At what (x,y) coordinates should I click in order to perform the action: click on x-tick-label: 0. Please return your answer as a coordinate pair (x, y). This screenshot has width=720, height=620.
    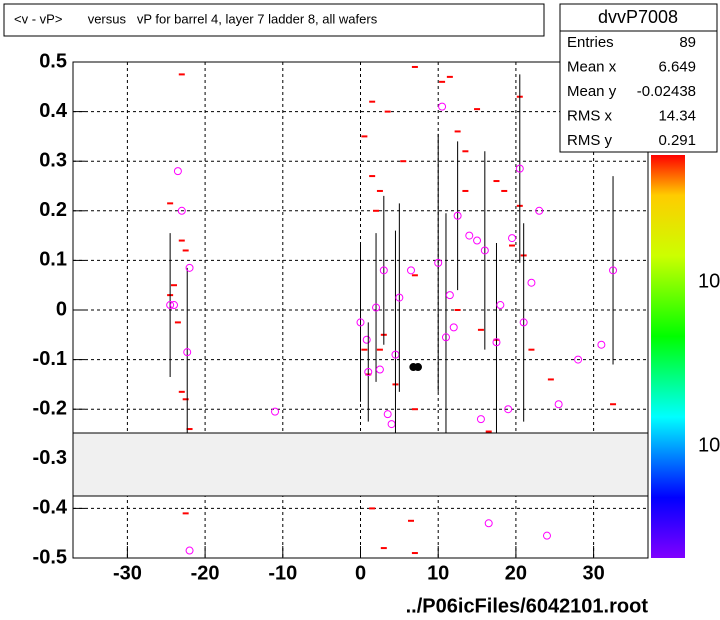
    Looking at the image, I should click on (360, 573).